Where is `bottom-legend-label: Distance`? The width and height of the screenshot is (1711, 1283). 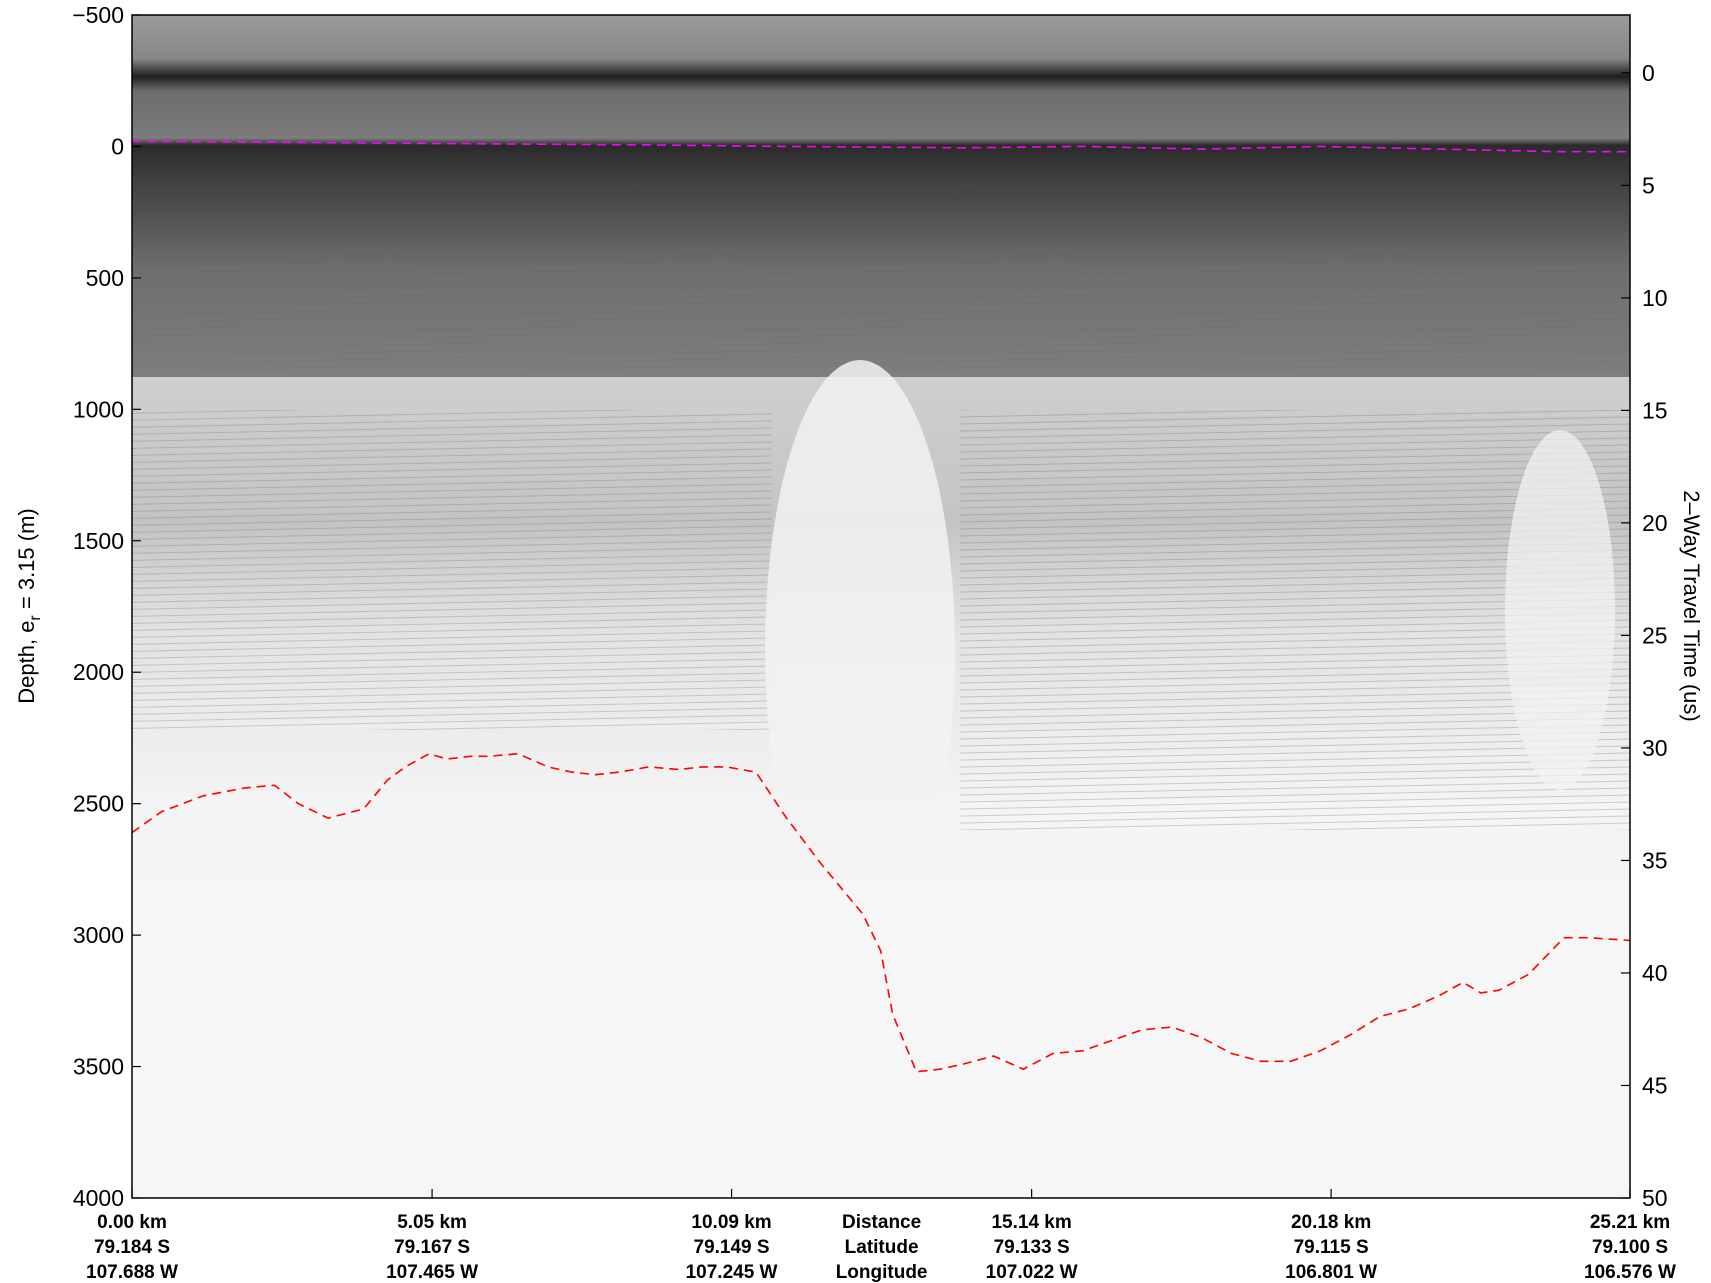
bottom-legend-label: Distance is located at coordinates (881, 1222).